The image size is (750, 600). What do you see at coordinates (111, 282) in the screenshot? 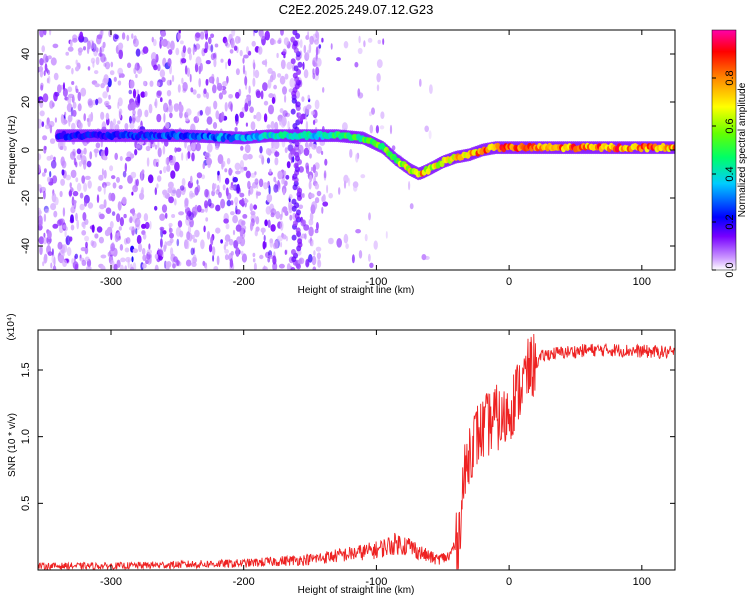
I see `x-tick-label: -300` at bounding box center [111, 282].